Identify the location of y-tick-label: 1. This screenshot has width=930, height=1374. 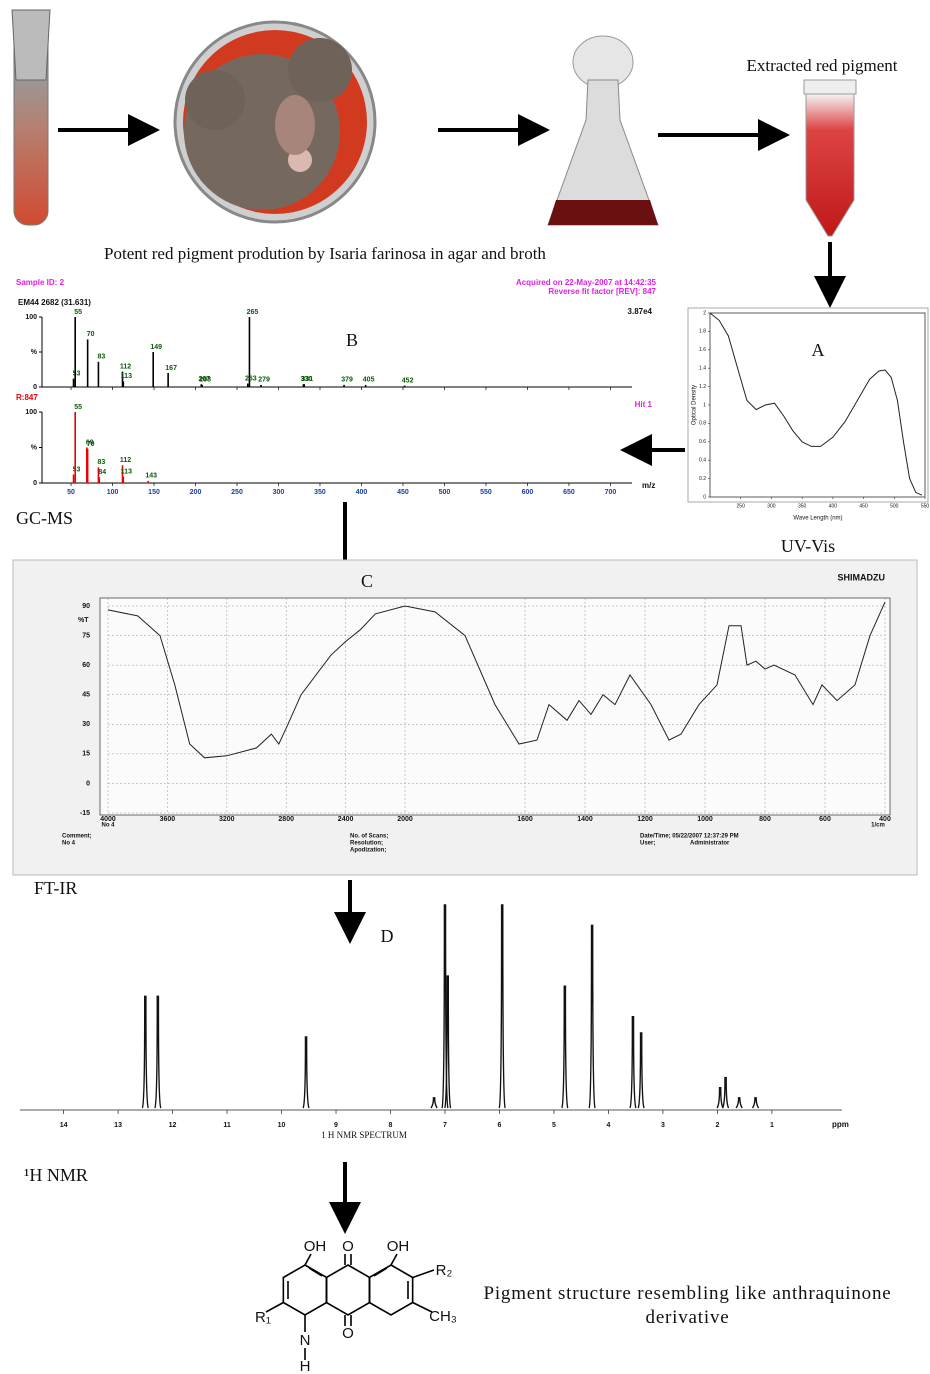
(704, 405).